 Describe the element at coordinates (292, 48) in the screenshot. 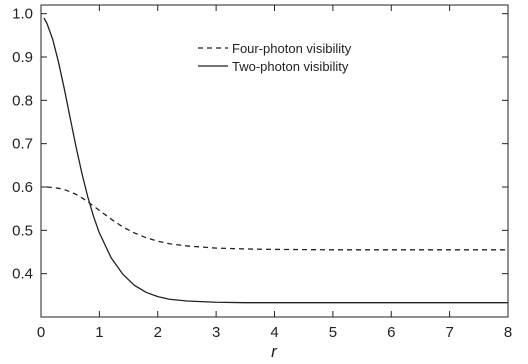

I see `legend-label-four-photon: Four-photon visibility` at that location.